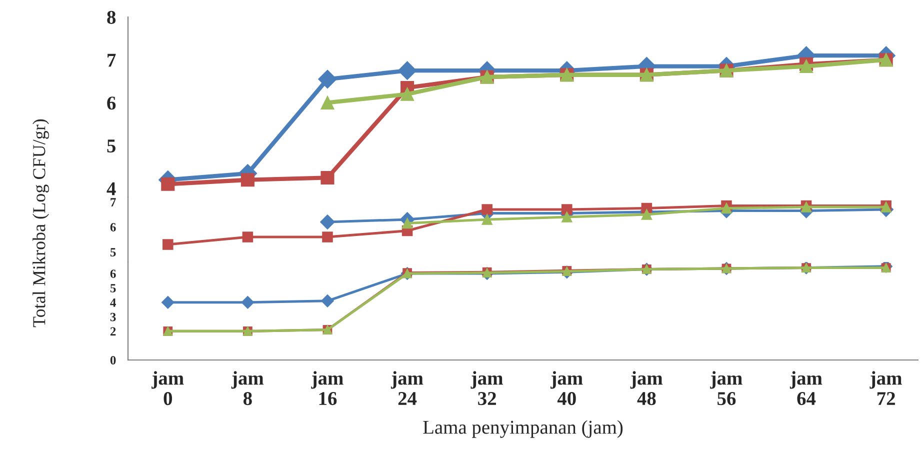 This screenshot has width=922, height=468. Describe the element at coordinates (407, 388) in the screenshot. I see `x-tick-label: jam 24` at that location.